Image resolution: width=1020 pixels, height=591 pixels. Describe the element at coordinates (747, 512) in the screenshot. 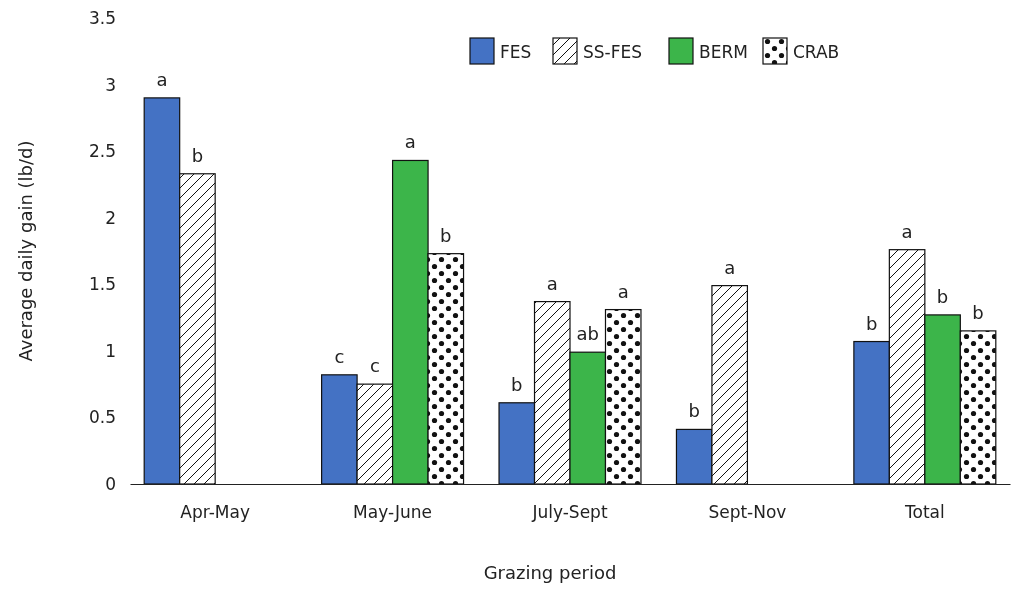

I see `x-tick-label: Sept-Nov` at that location.